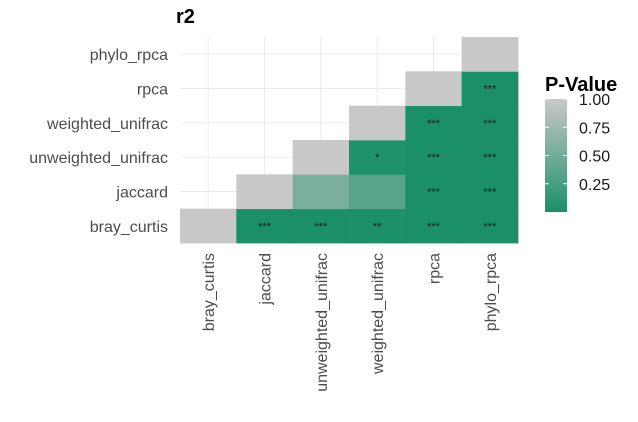 The image size is (638, 422). Describe the element at coordinates (129, 55) in the screenshot. I see `y-tick-label: phylo_rpca` at that location.